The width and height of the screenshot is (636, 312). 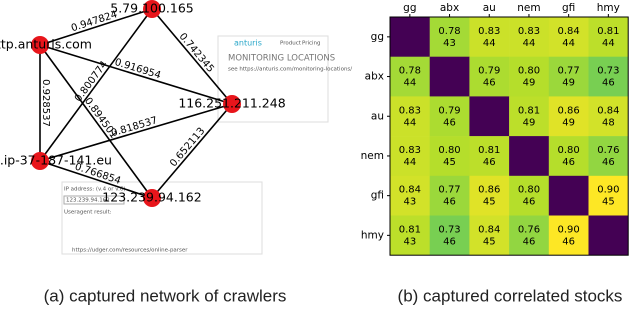 What do you see at coordinates (100, 118) in the screenshot?
I see `edge-weight: 0.894501` at bounding box center [100, 118].